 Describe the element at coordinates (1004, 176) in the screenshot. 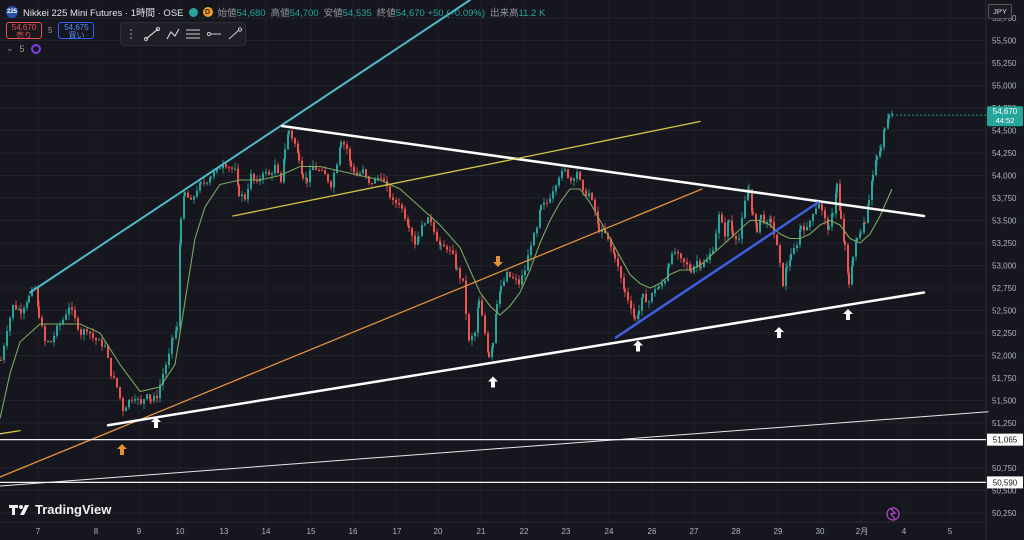

I see `y-tick-label: 54,000` at that location.